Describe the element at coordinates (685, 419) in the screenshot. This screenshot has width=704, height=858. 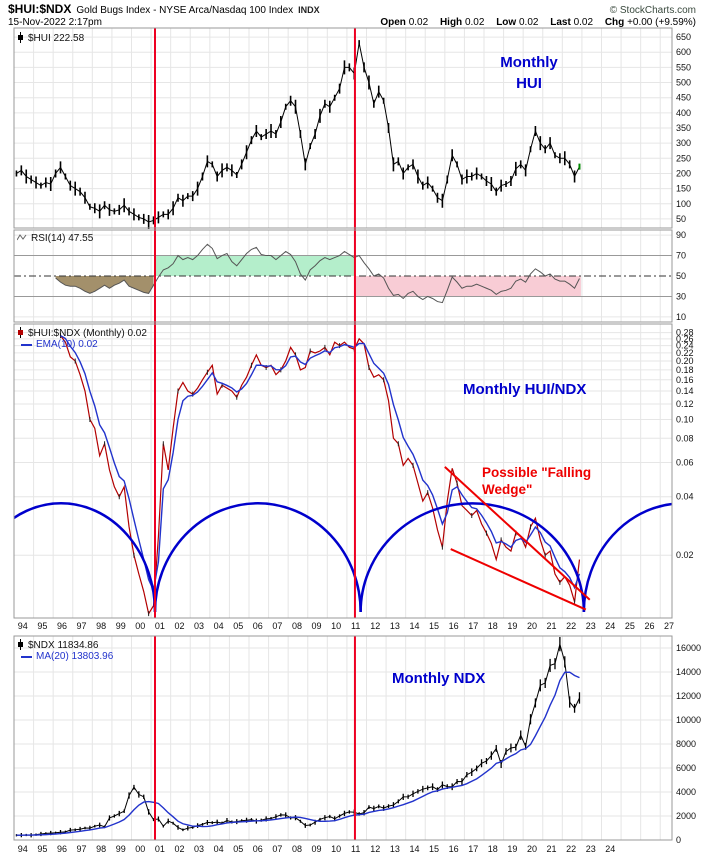
I see `svg-text: 0.10` at that location.